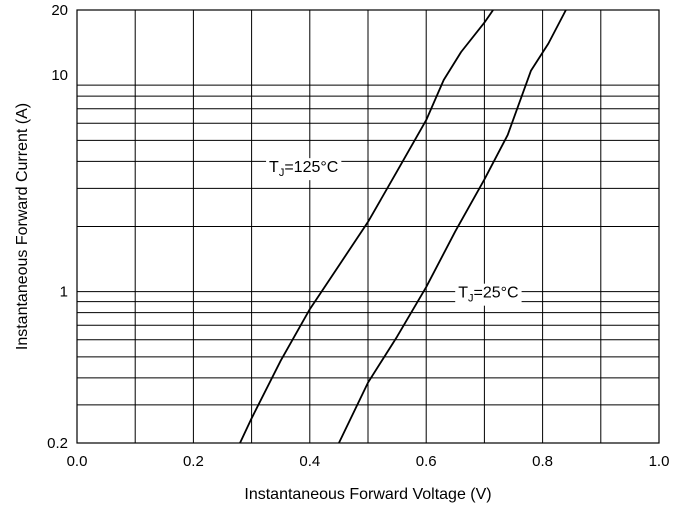 The image size is (692, 509). Describe the element at coordinates (193, 461) in the screenshot. I see `x-tick-label: 0.2` at that location.